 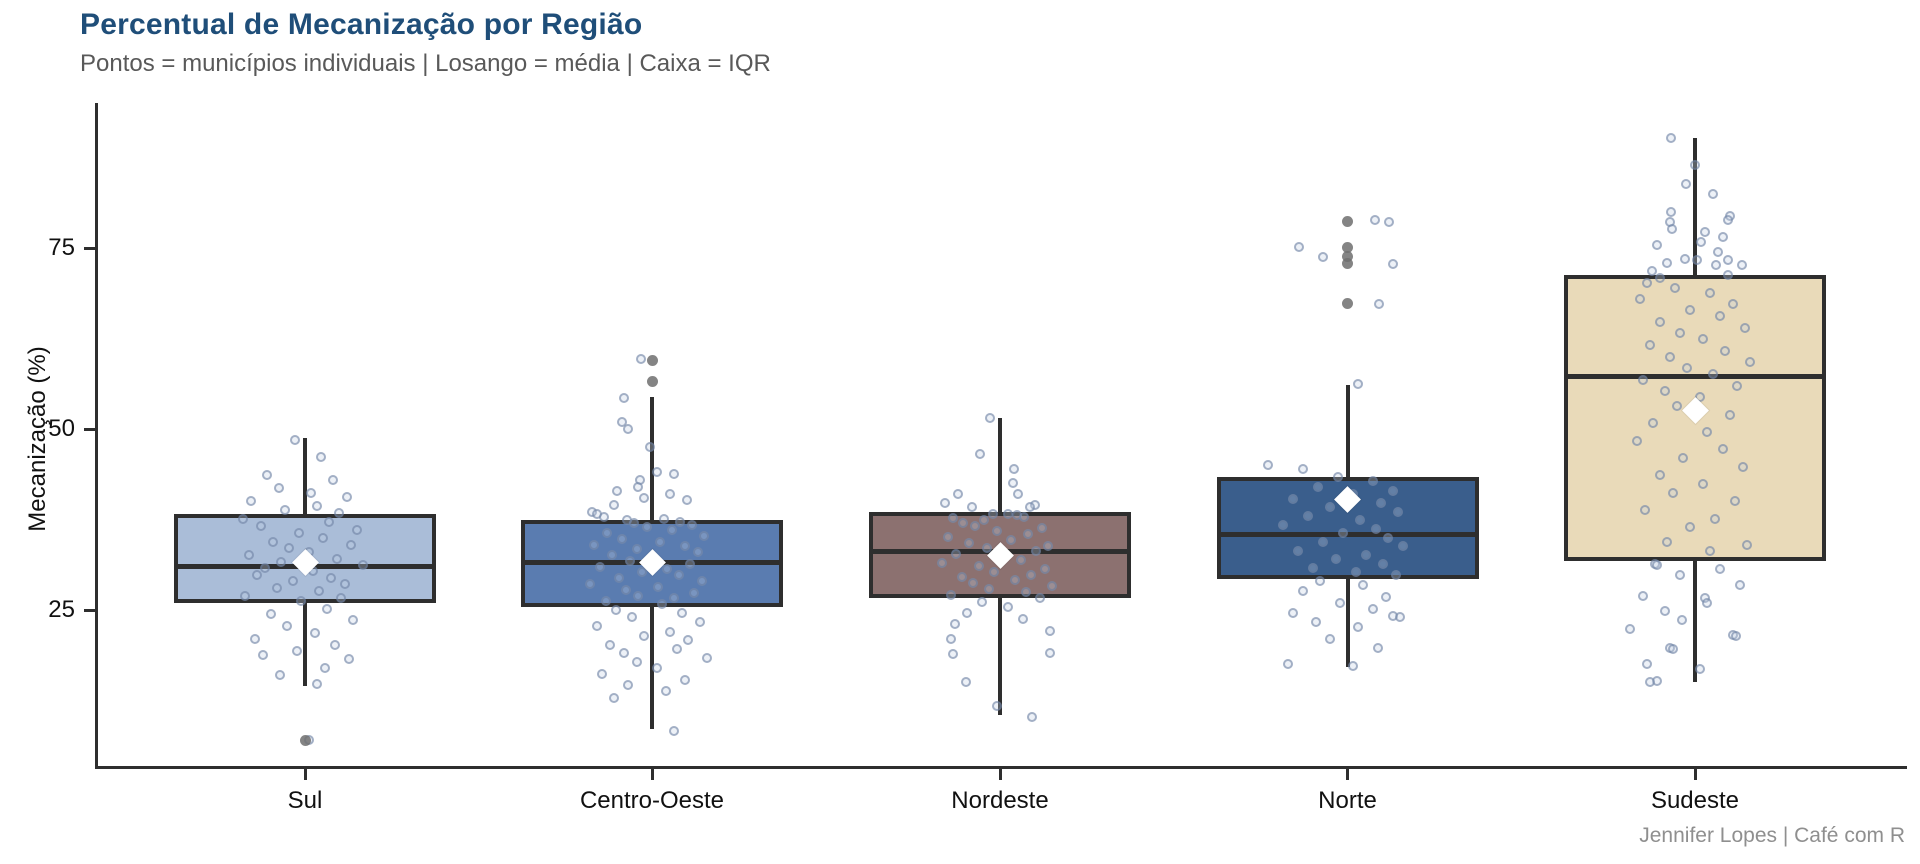 I want to click on y-tick-label: 75, so click(x=61, y=247).